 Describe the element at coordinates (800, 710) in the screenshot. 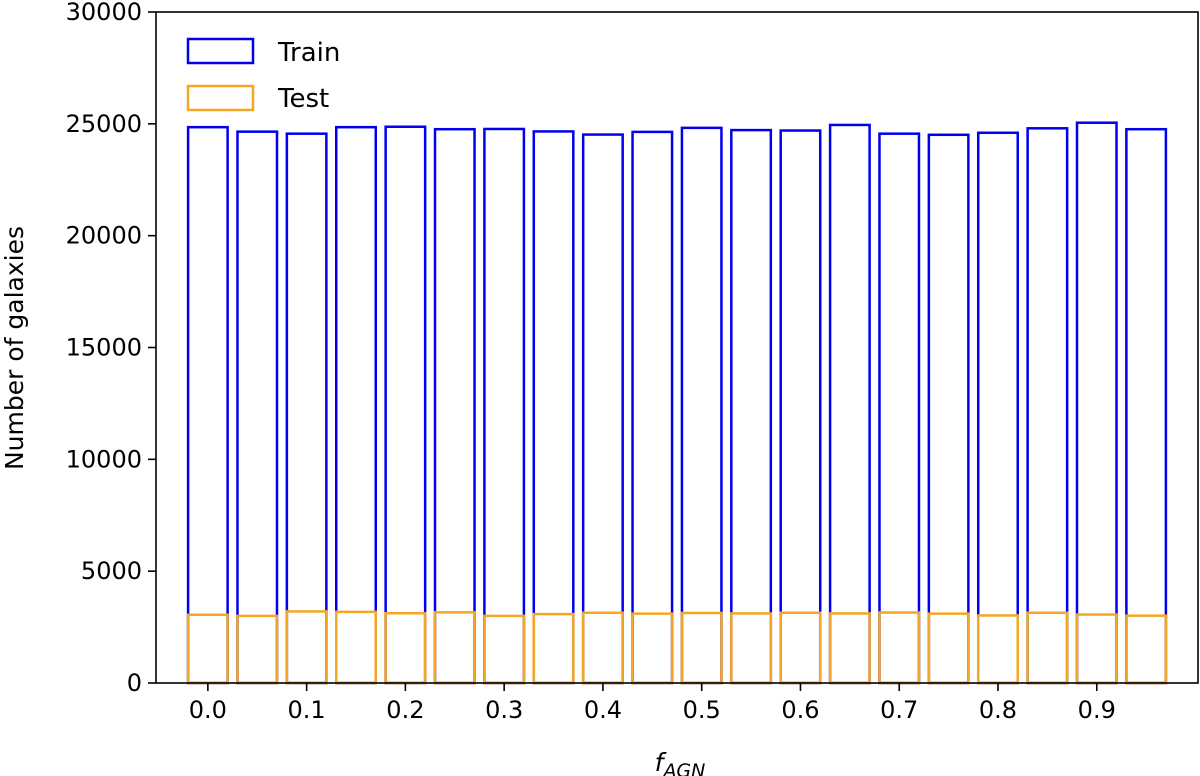

I see `x-tick-label: 0.6` at that location.